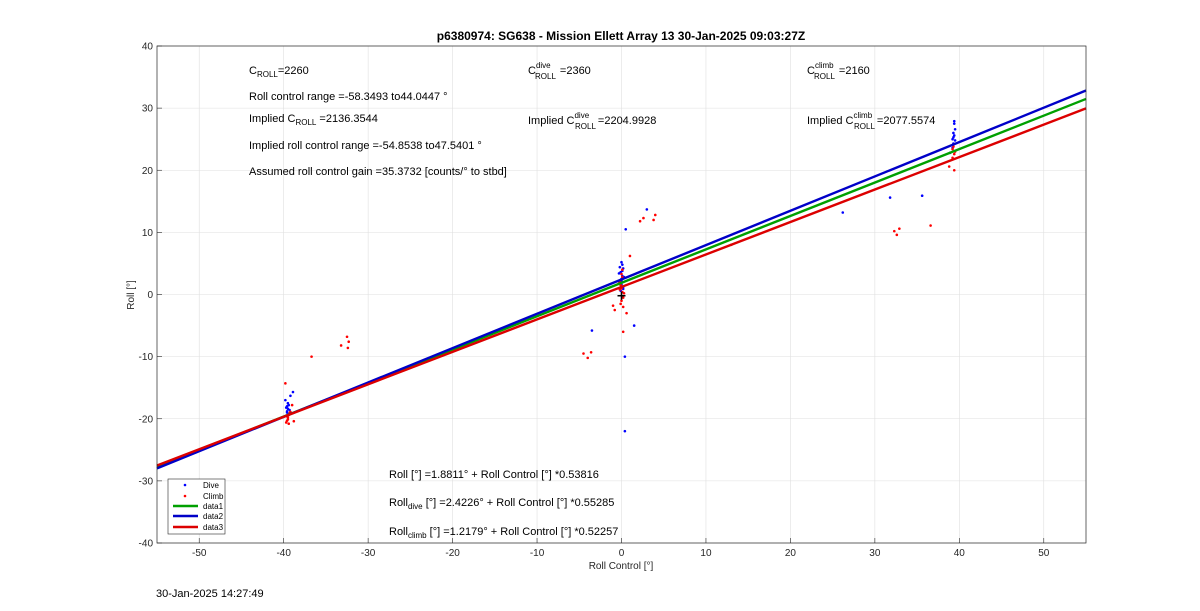  Describe the element at coordinates (838, 71) in the screenshot. I see `annotation-c-roll-climb: Cclimb ROLL =2160` at that location.